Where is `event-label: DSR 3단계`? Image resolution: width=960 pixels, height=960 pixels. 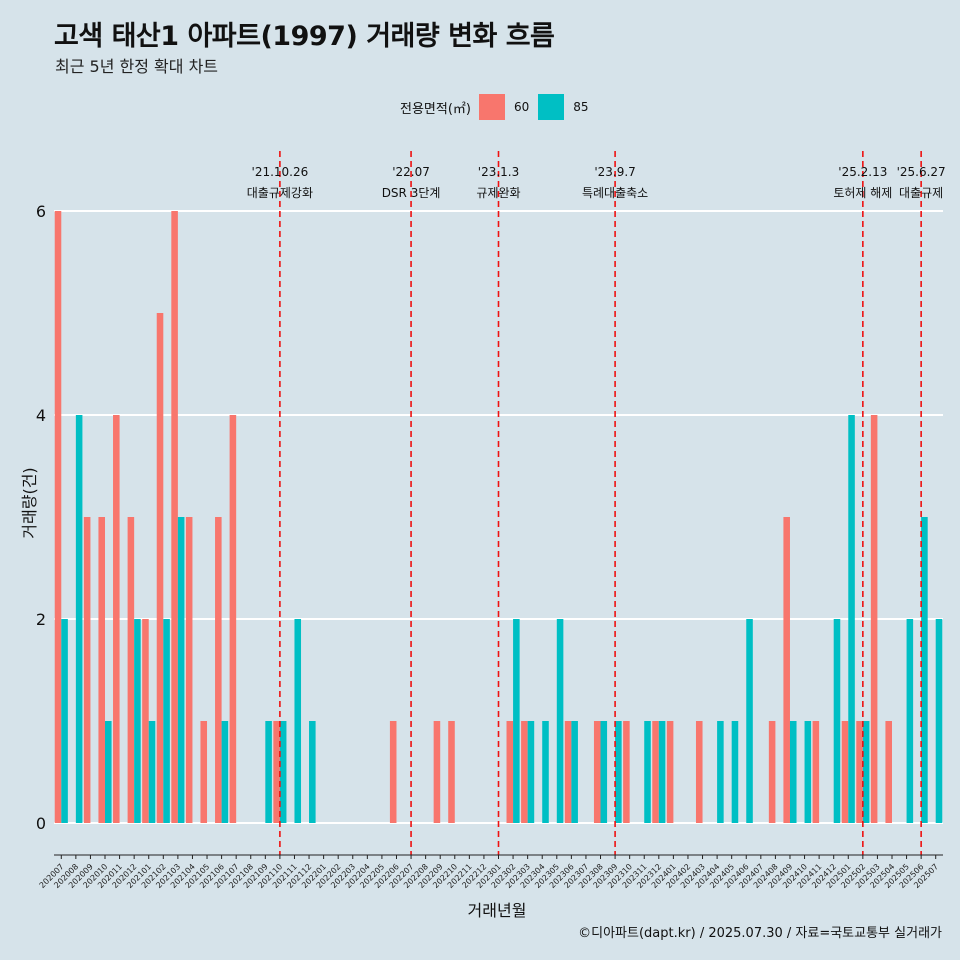 event-label: DSR 3단계 is located at coordinates (411, 193).